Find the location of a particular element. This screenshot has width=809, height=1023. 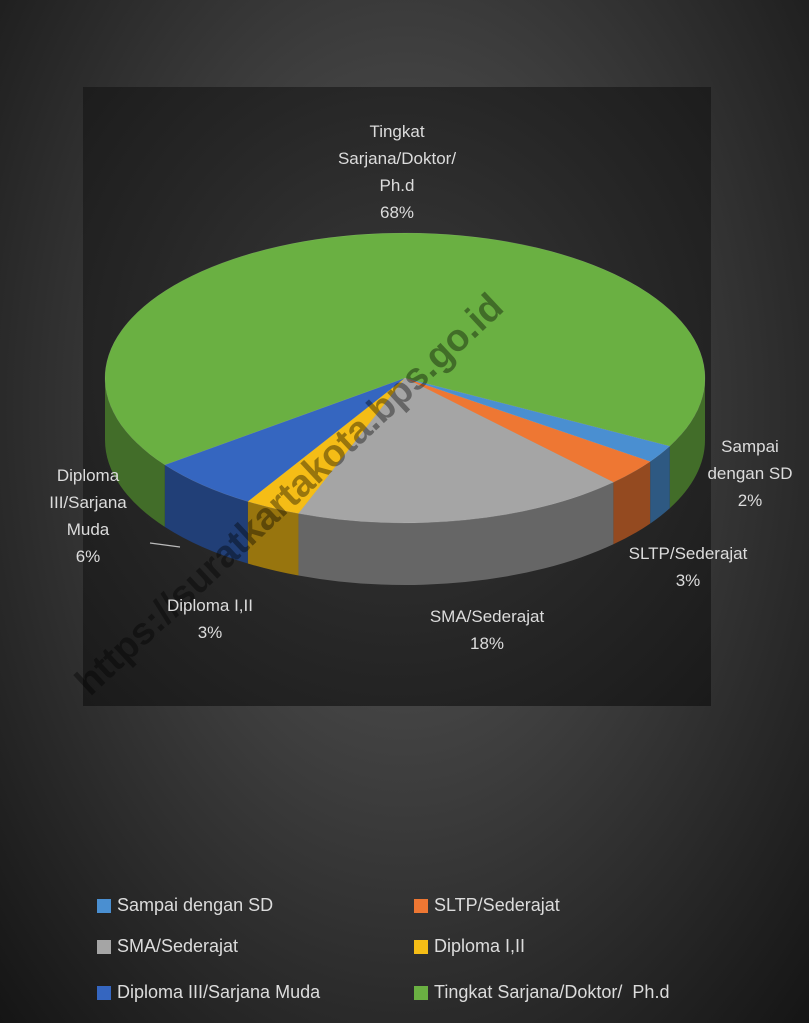

data-label: Sampai dengan SD 2% is located at coordinates (750, 473).